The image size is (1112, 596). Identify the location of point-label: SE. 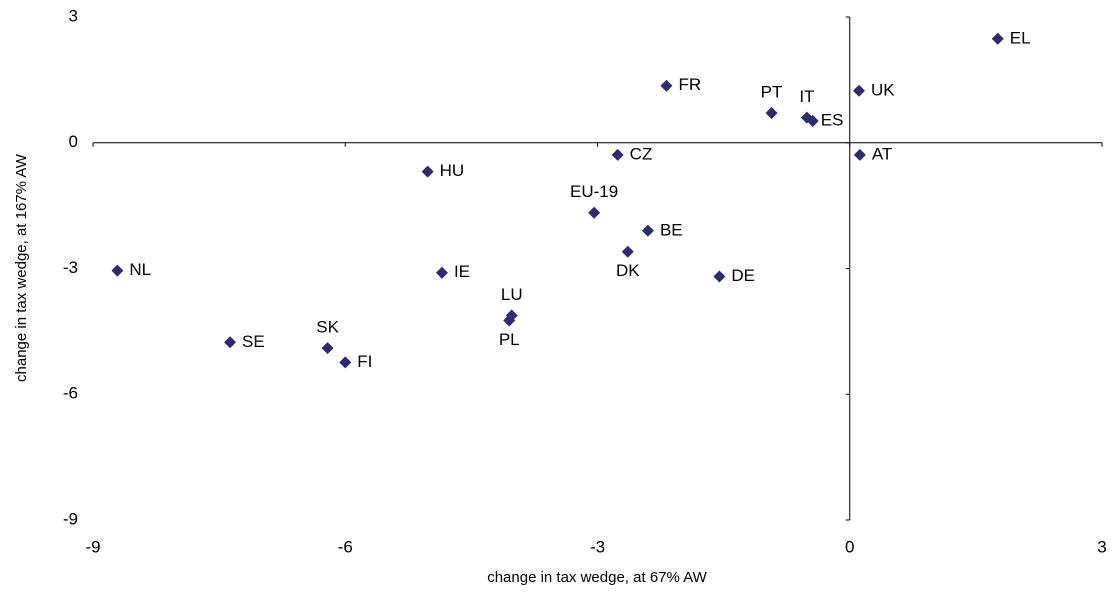
(253, 341).